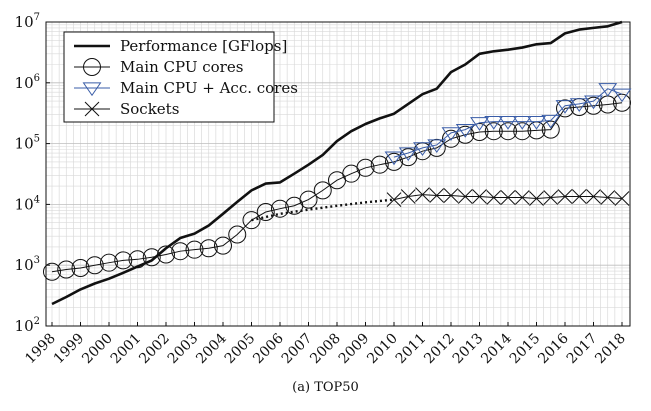 The image size is (651, 411). Describe the element at coordinates (582, 349) in the screenshot. I see `x-tick-label: 2017` at that location.